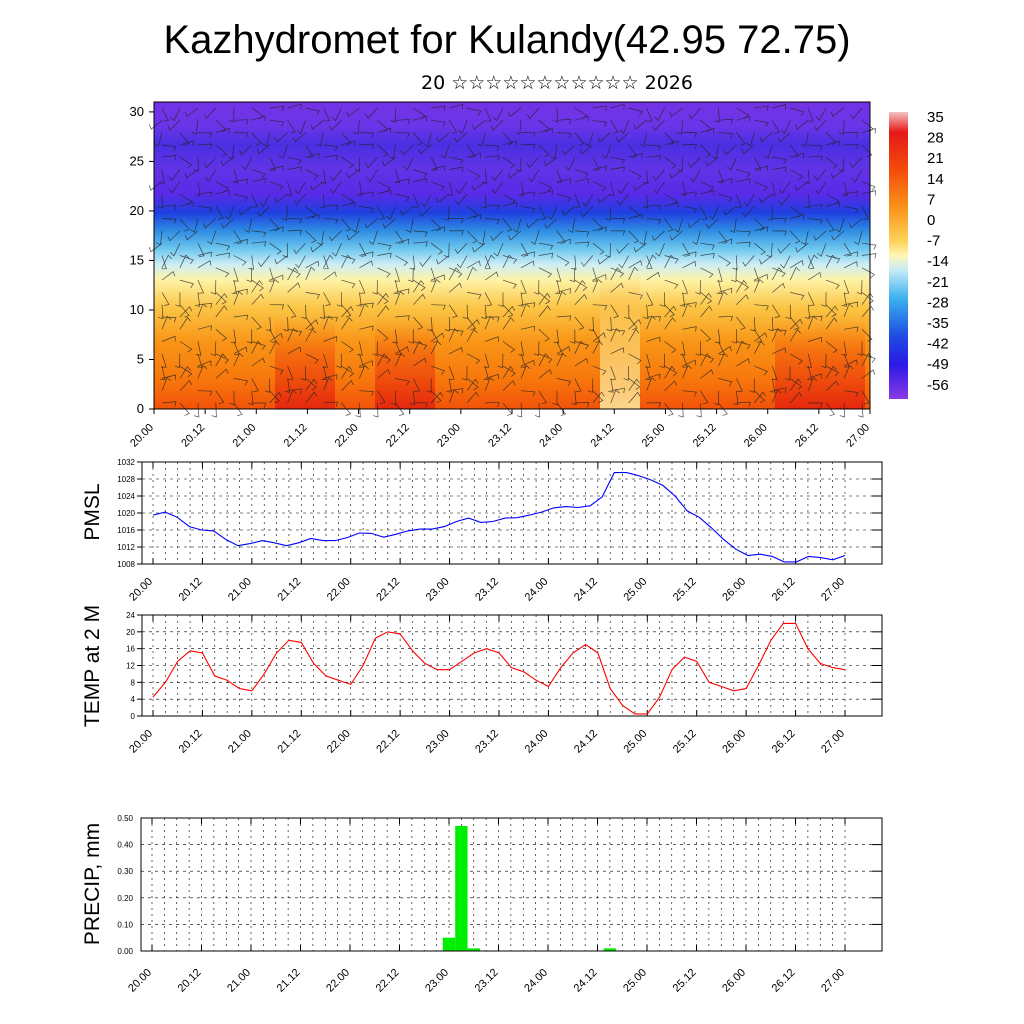 Image resolution: width=1024 pixels, height=1024 pixels. I want to click on precip-y-tick-label: 0.30, so click(125, 871).